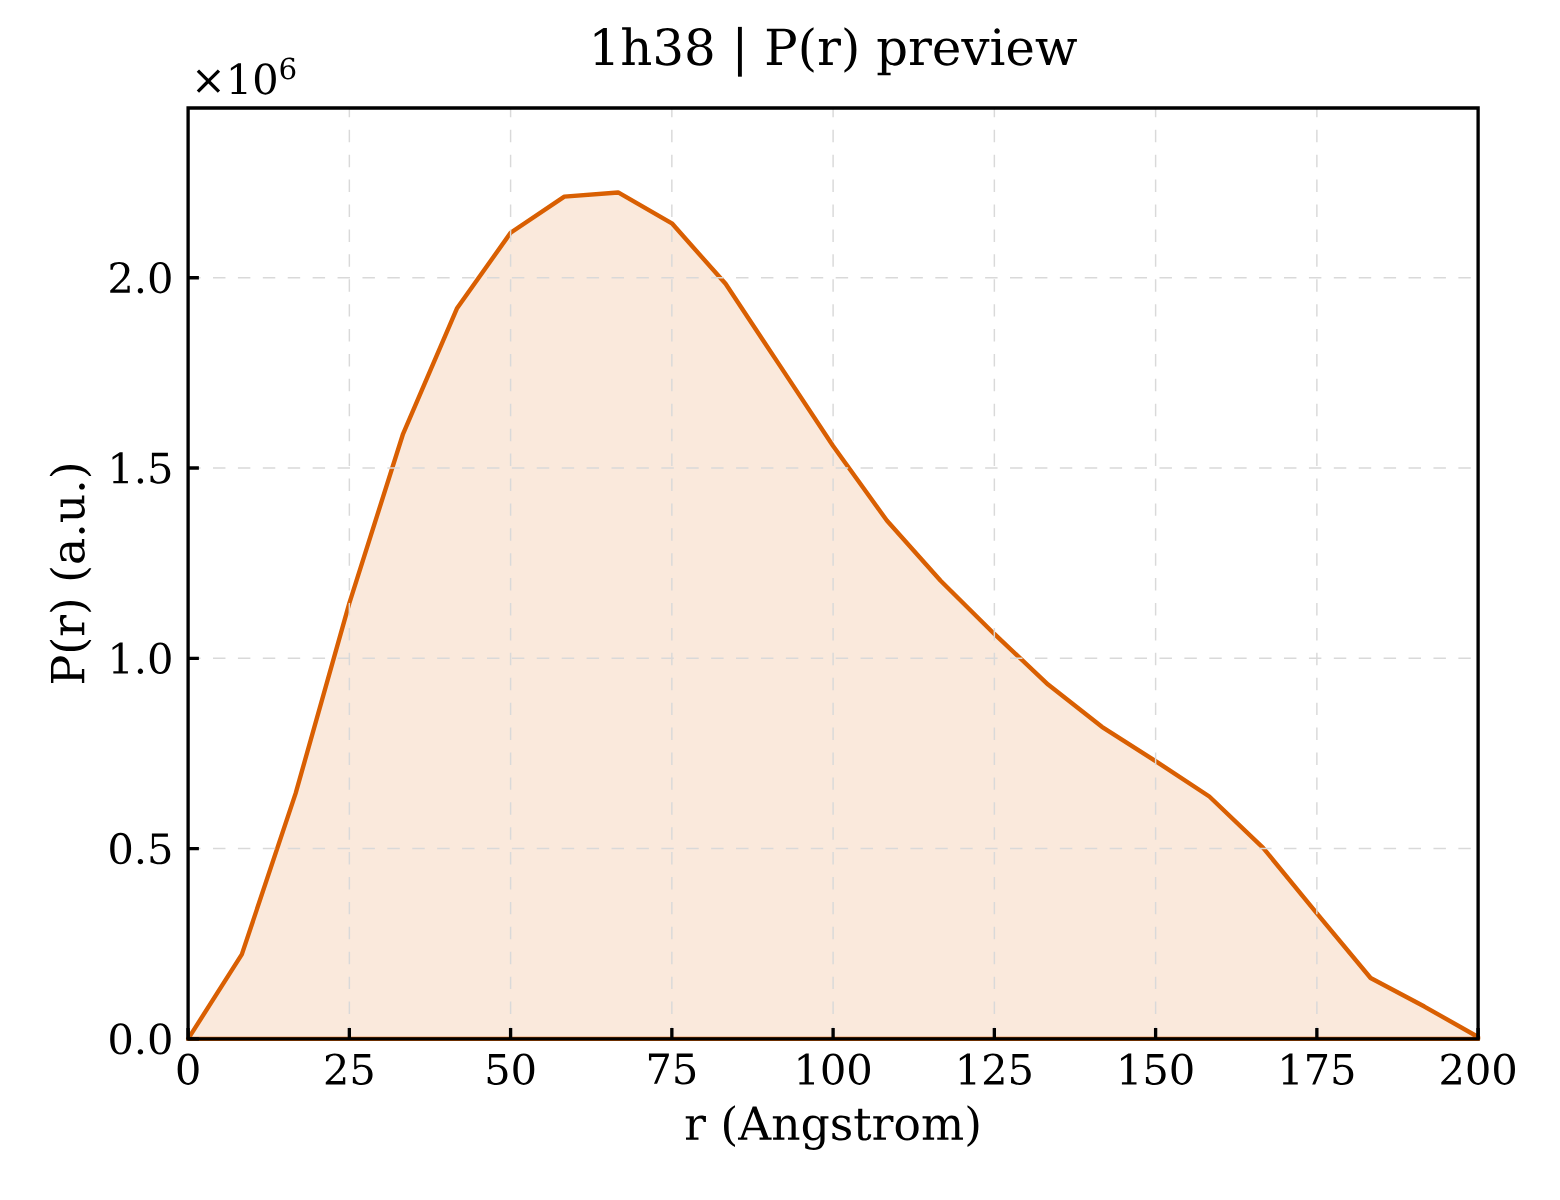  Describe the element at coordinates (1478, 1069) in the screenshot. I see `x-tick-label: 200` at that location.